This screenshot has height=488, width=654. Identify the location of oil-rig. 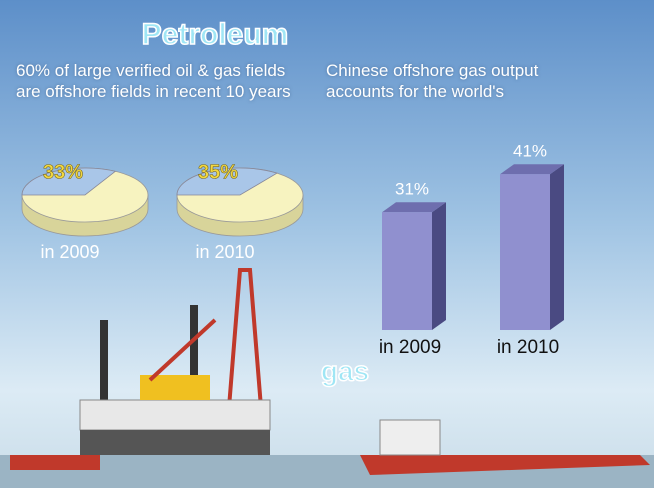
(175, 361).